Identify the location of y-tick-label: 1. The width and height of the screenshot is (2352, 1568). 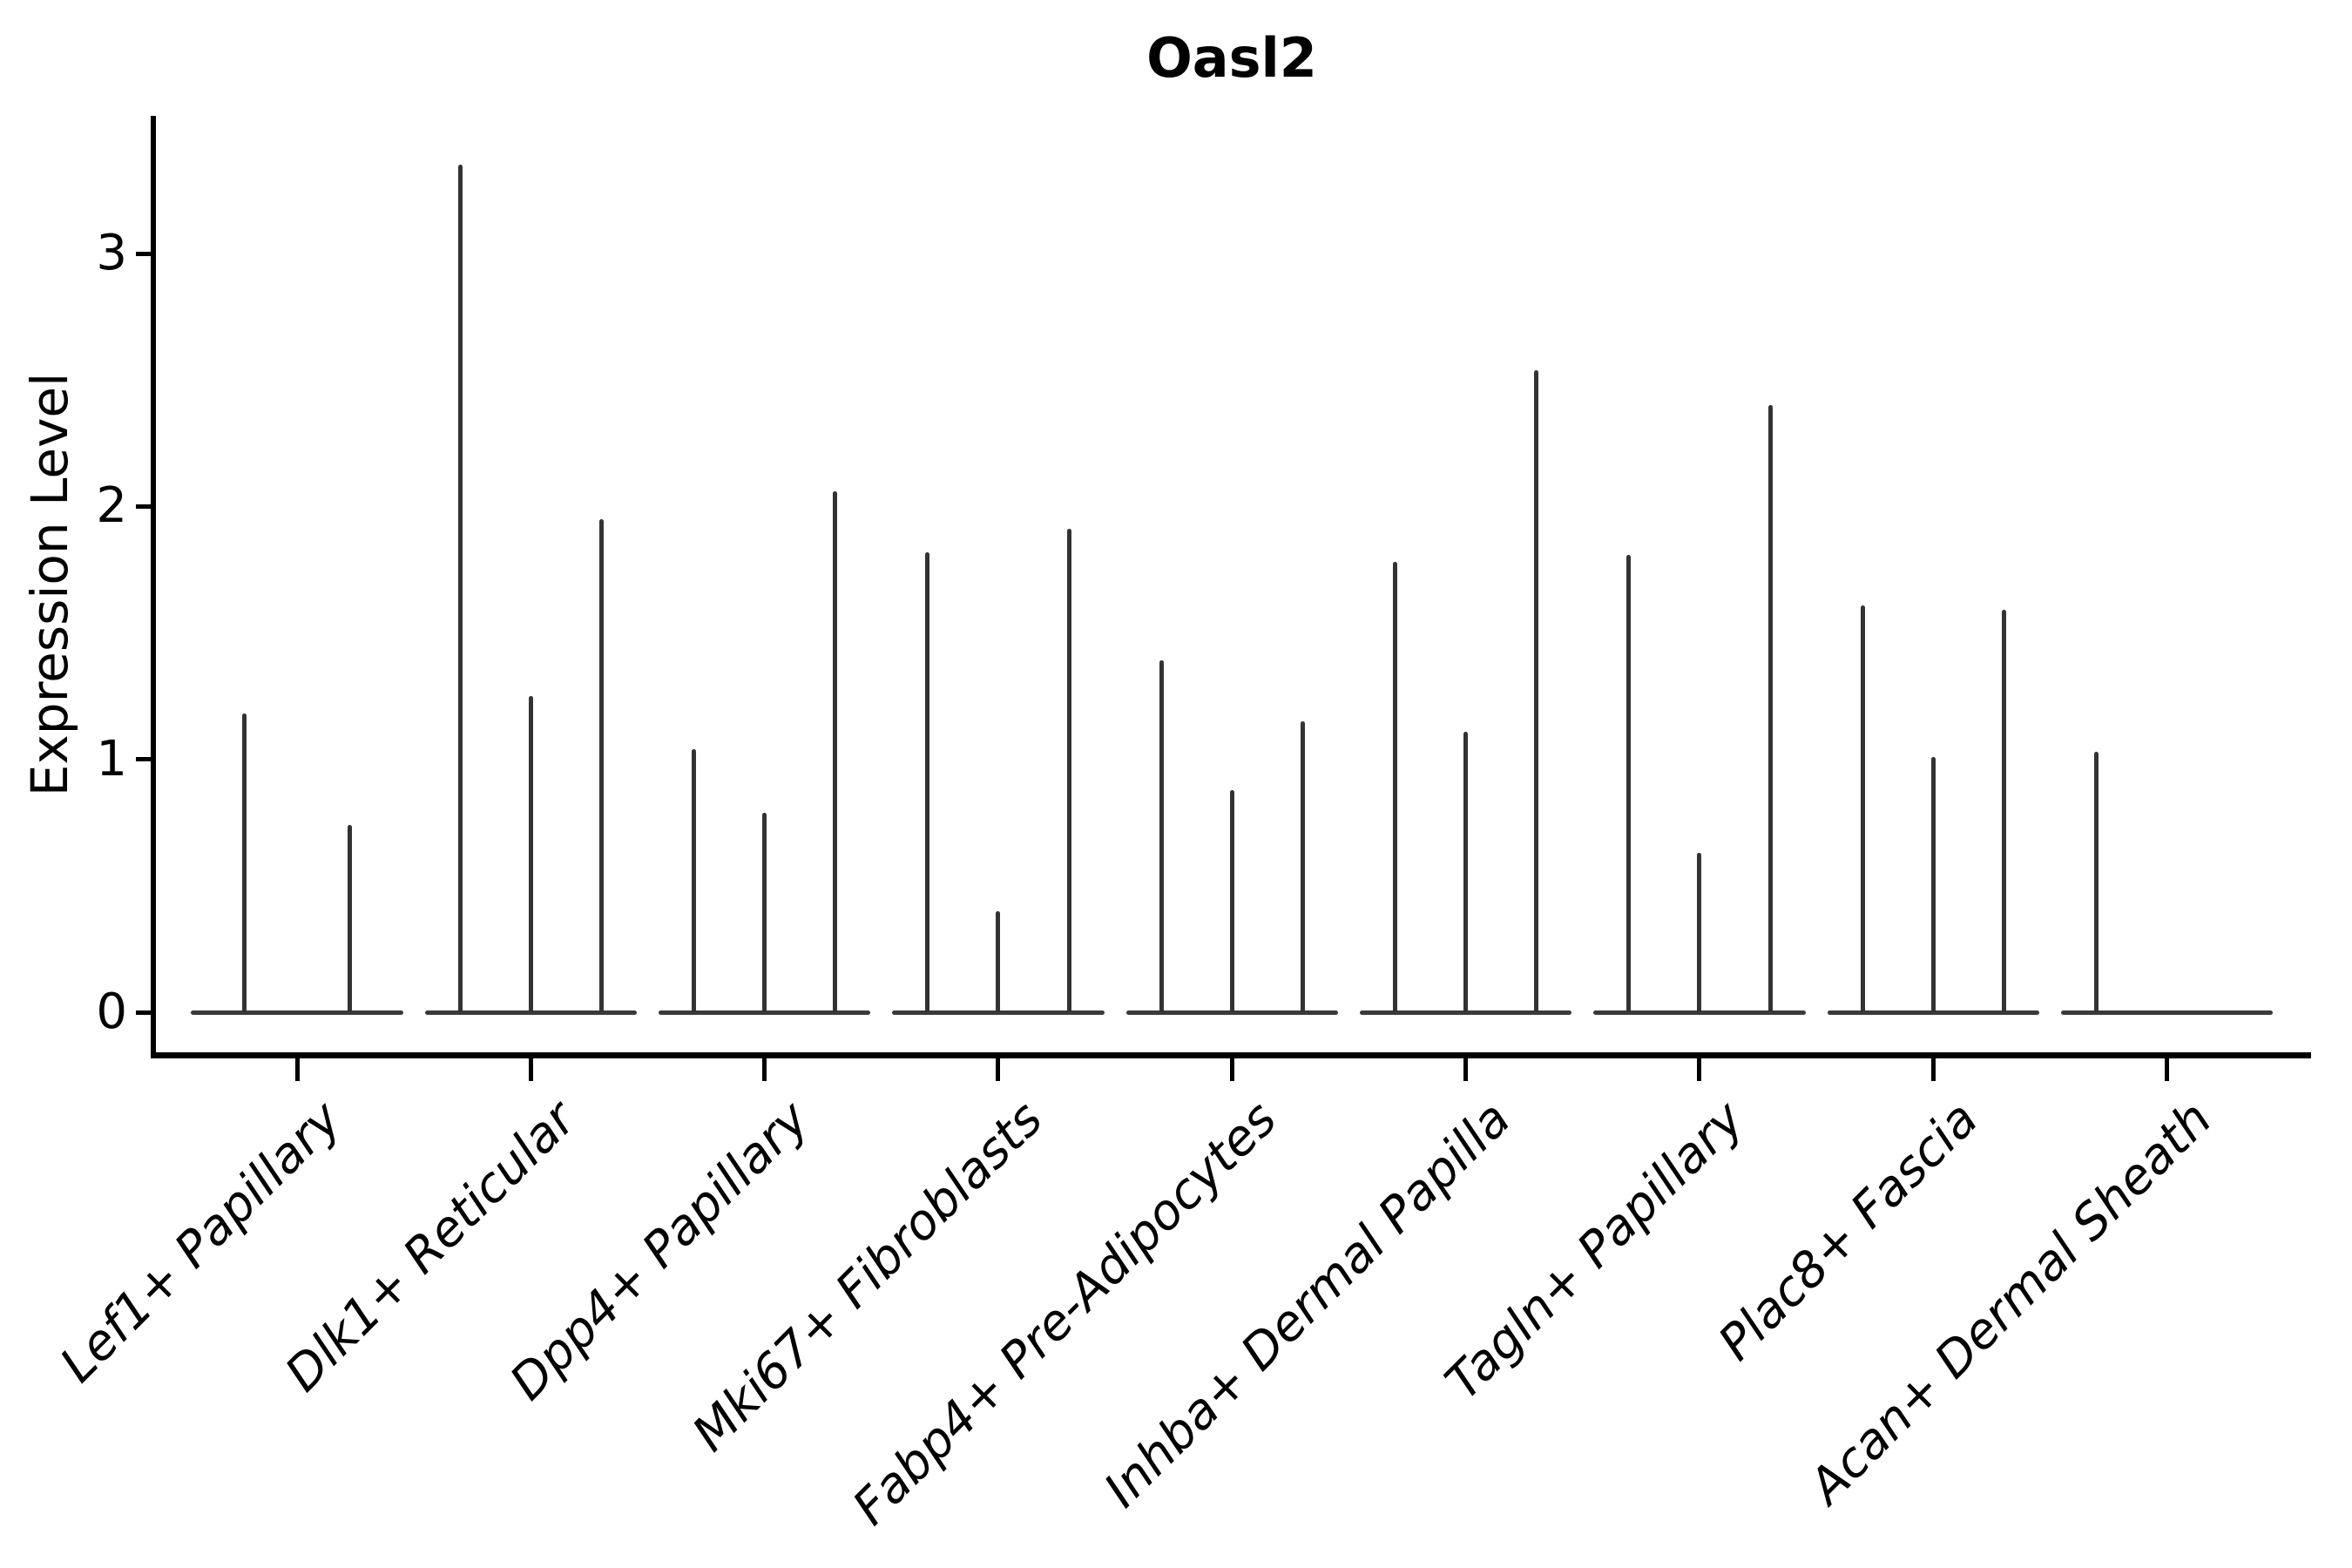
(111, 758).